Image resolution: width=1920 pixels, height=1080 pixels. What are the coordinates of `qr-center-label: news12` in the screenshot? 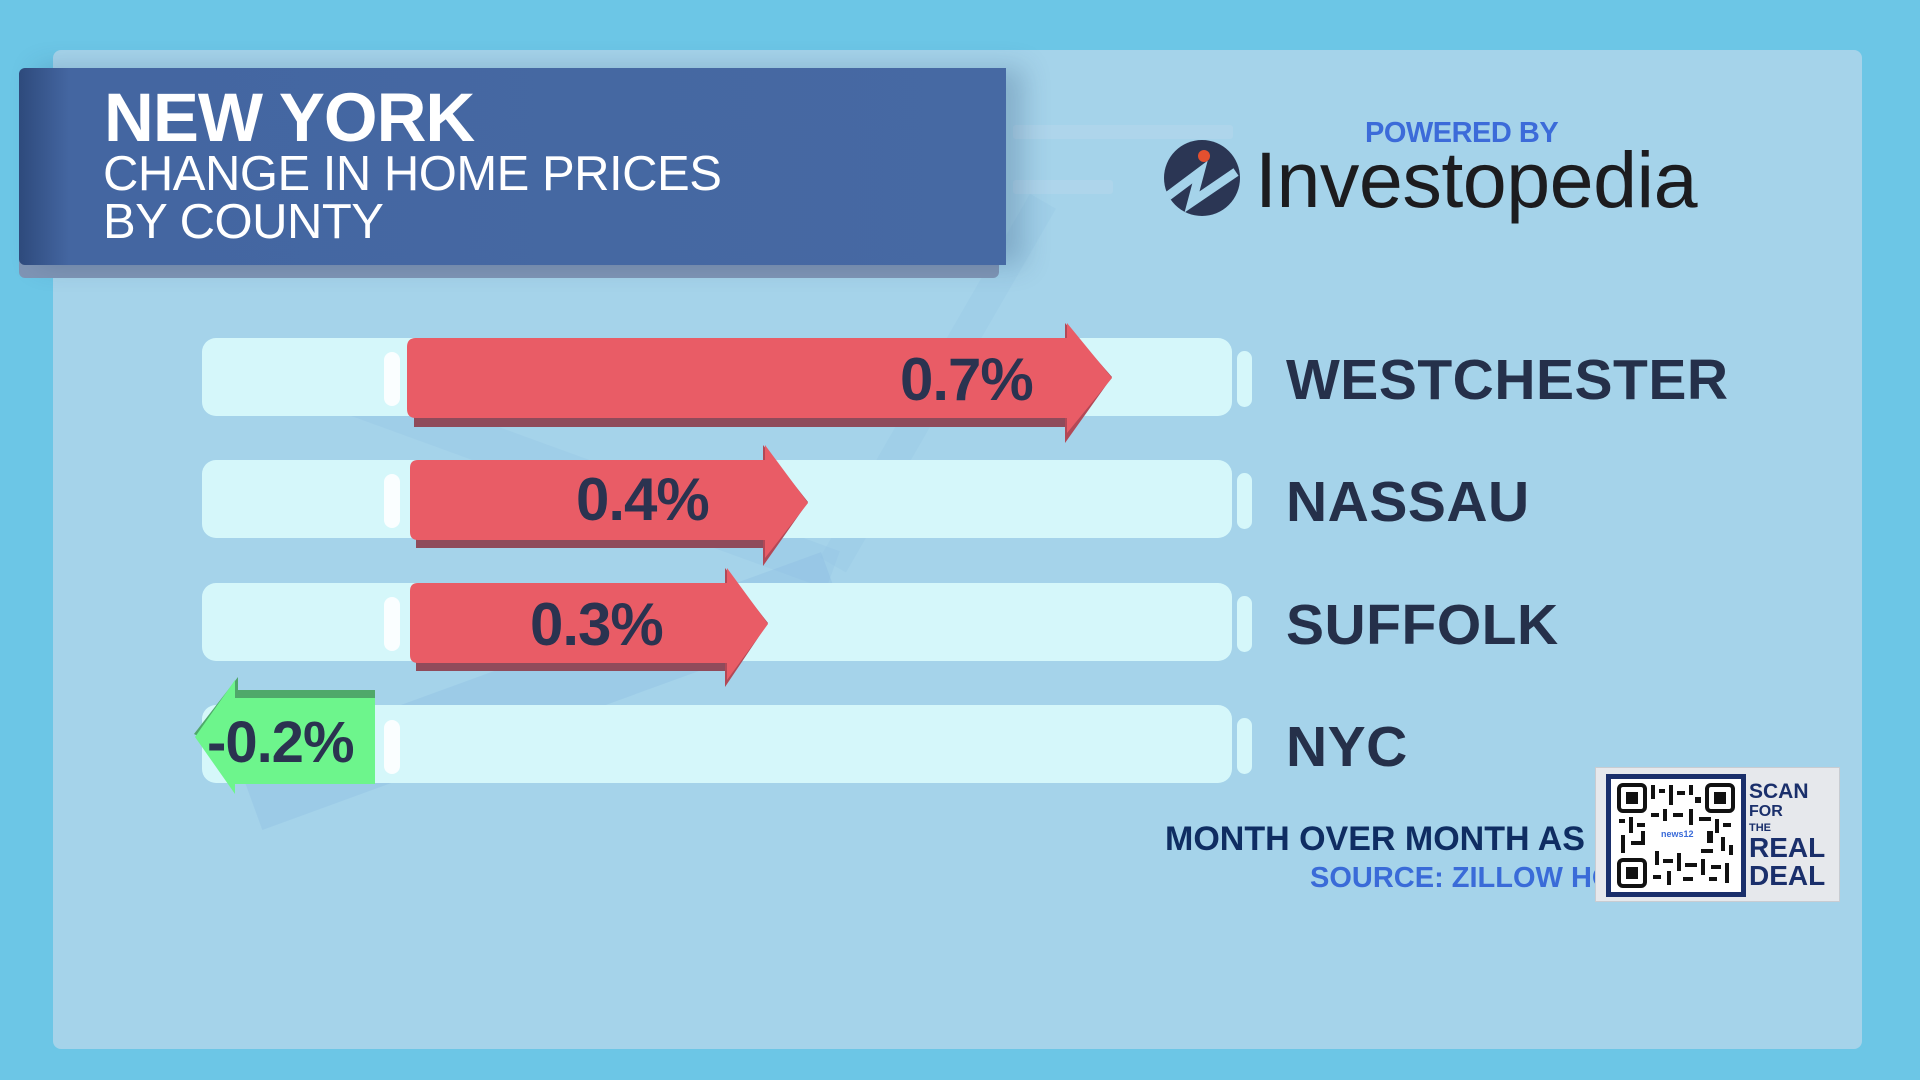 It's located at (1677, 834).